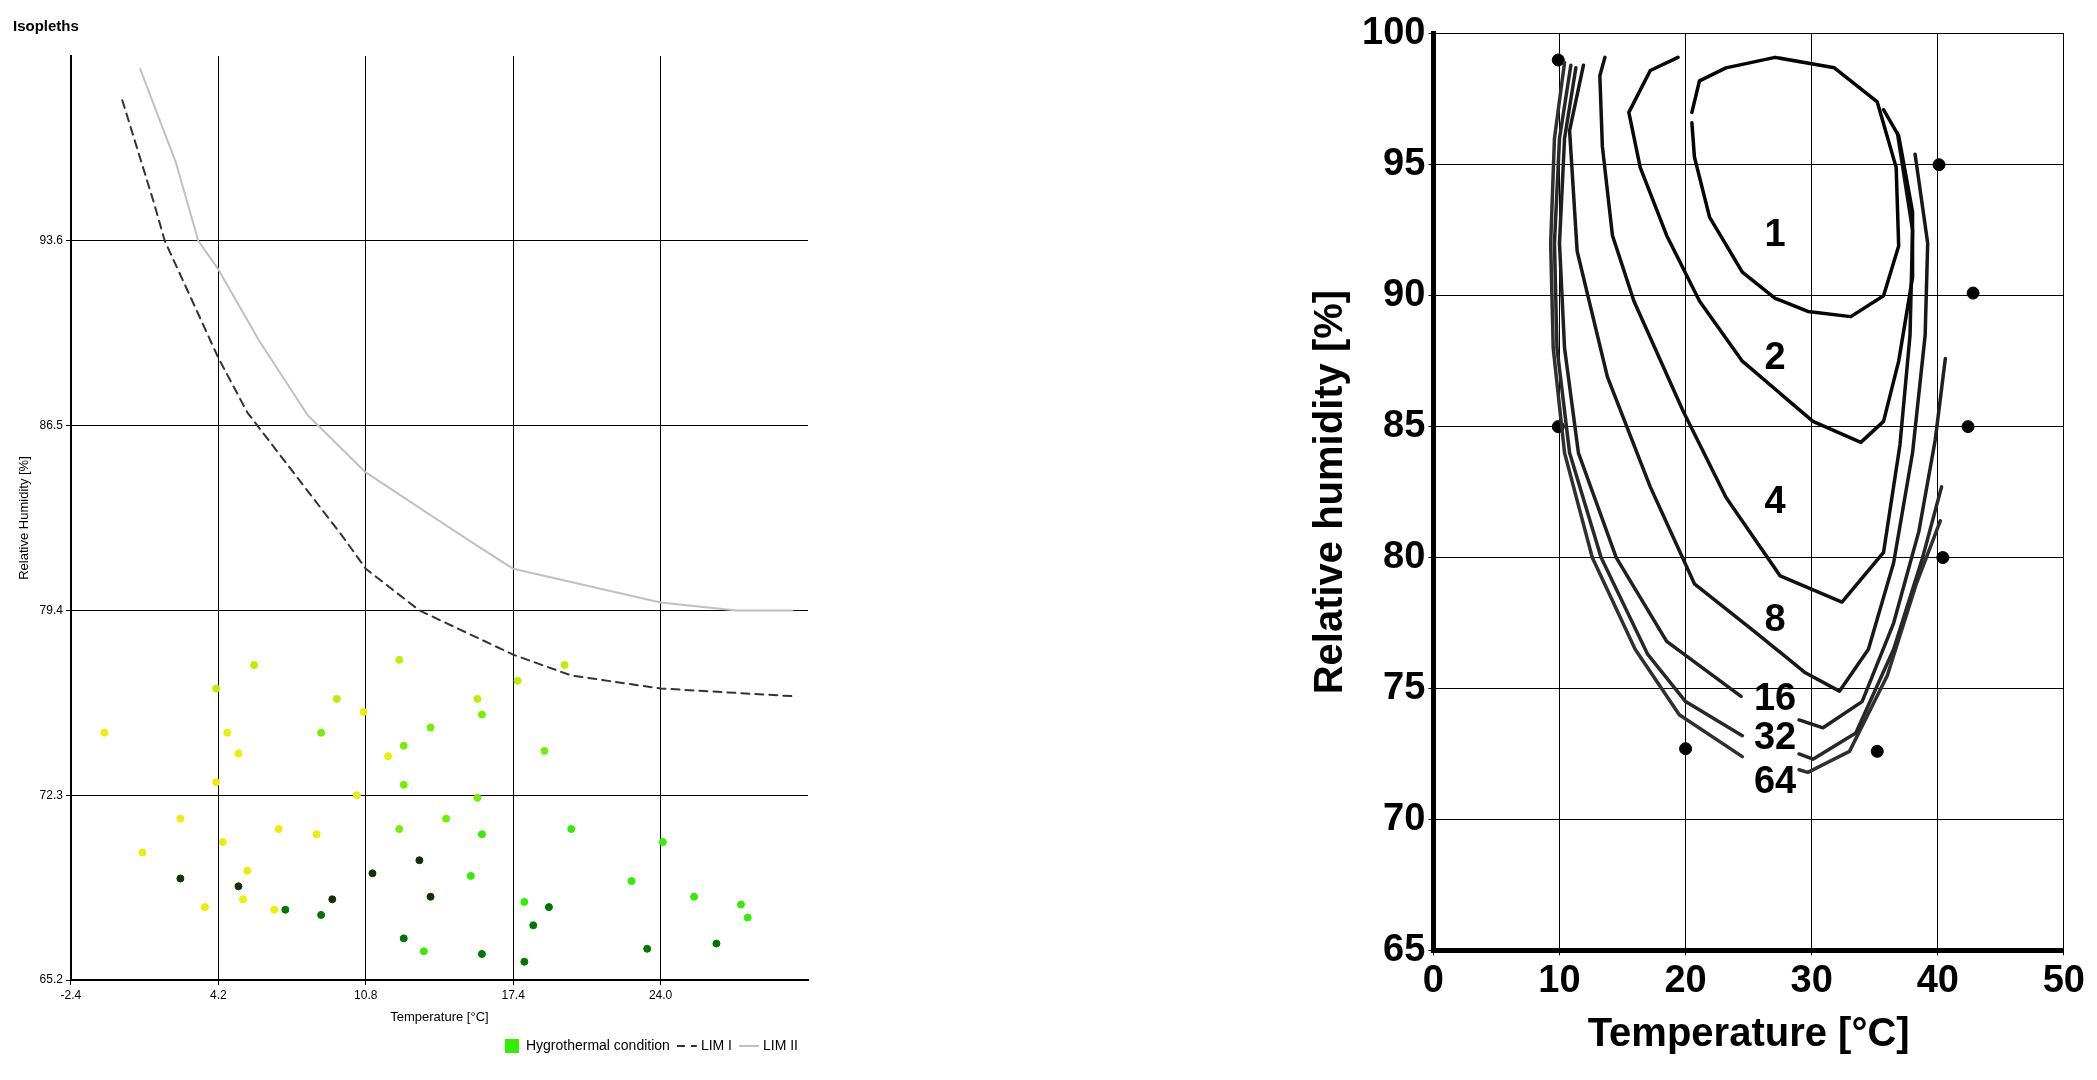  I want to click on y-tick-label: 79.4, so click(51, 609).